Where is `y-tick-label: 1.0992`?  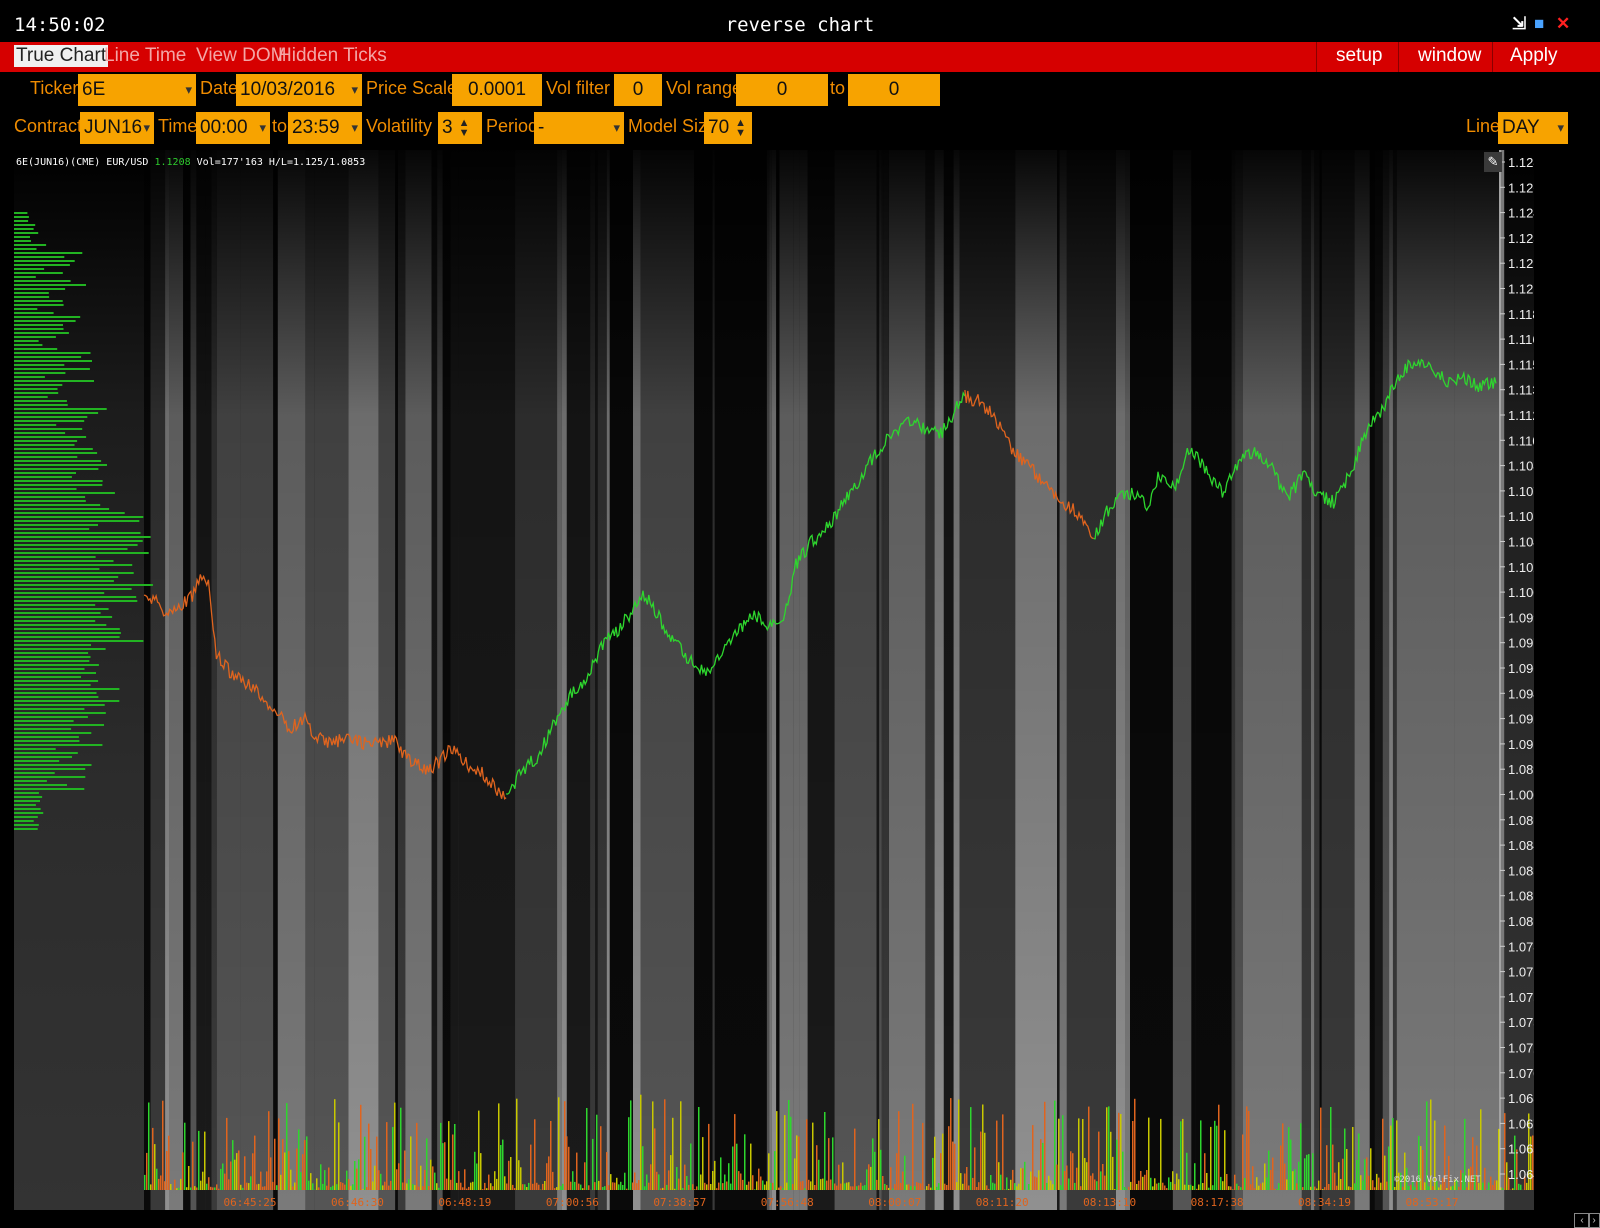 y-tick-label: 1.0992 is located at coordinates (1521, 617).